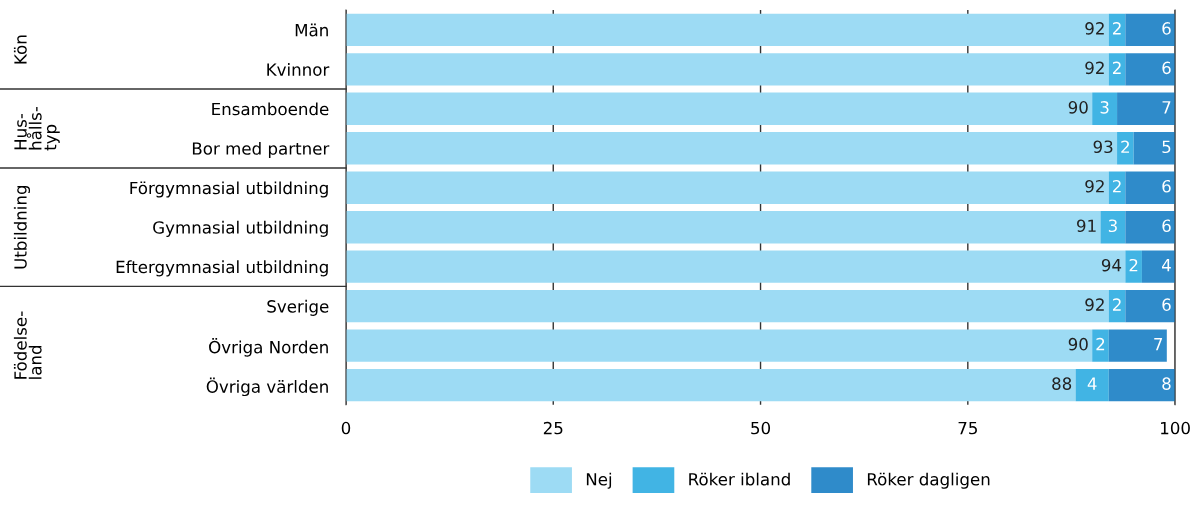  Describe the element at coordinates (311, 30) in the screenshot. I see `y-tick-label: Män` at that location.